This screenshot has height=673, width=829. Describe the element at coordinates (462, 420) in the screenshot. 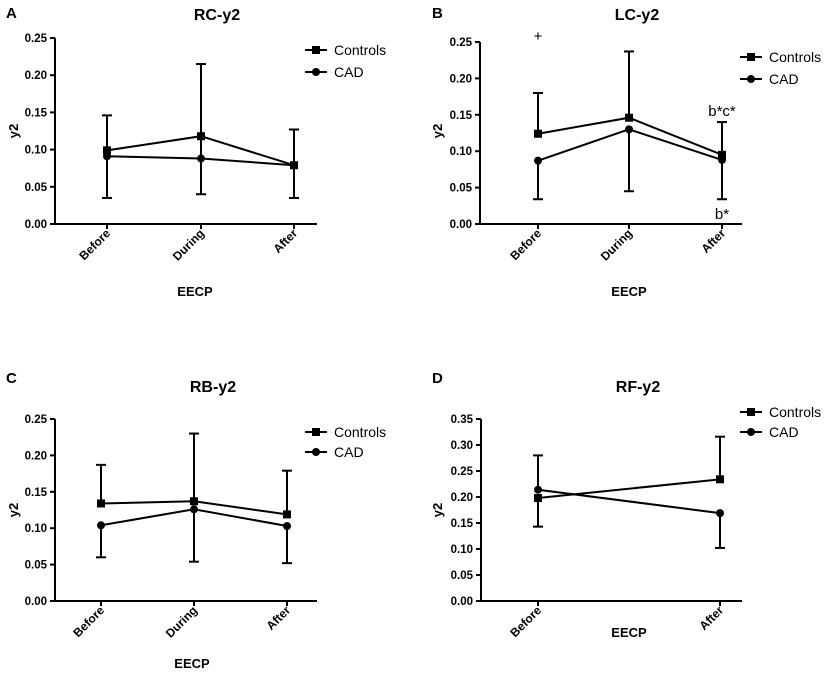

I see `y-tick-label: 0.35` at that location.